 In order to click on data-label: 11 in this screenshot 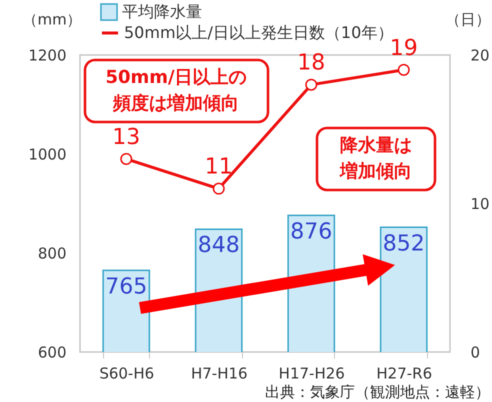, I will do `click(218, 167)`.